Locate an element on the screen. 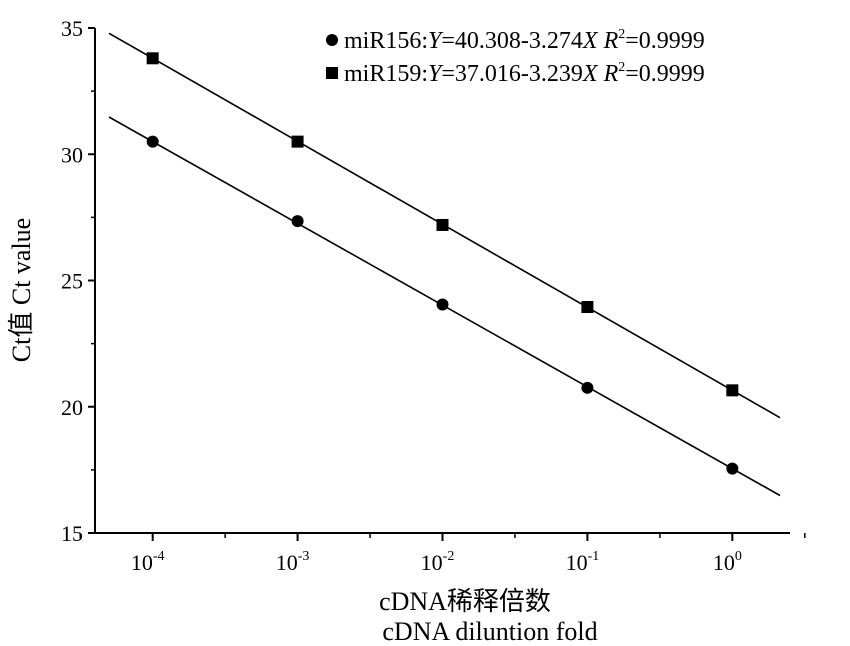 The height and width of the screenshot is (646, 850). y-tick-label: 20 is located at coordinates (72, 407).